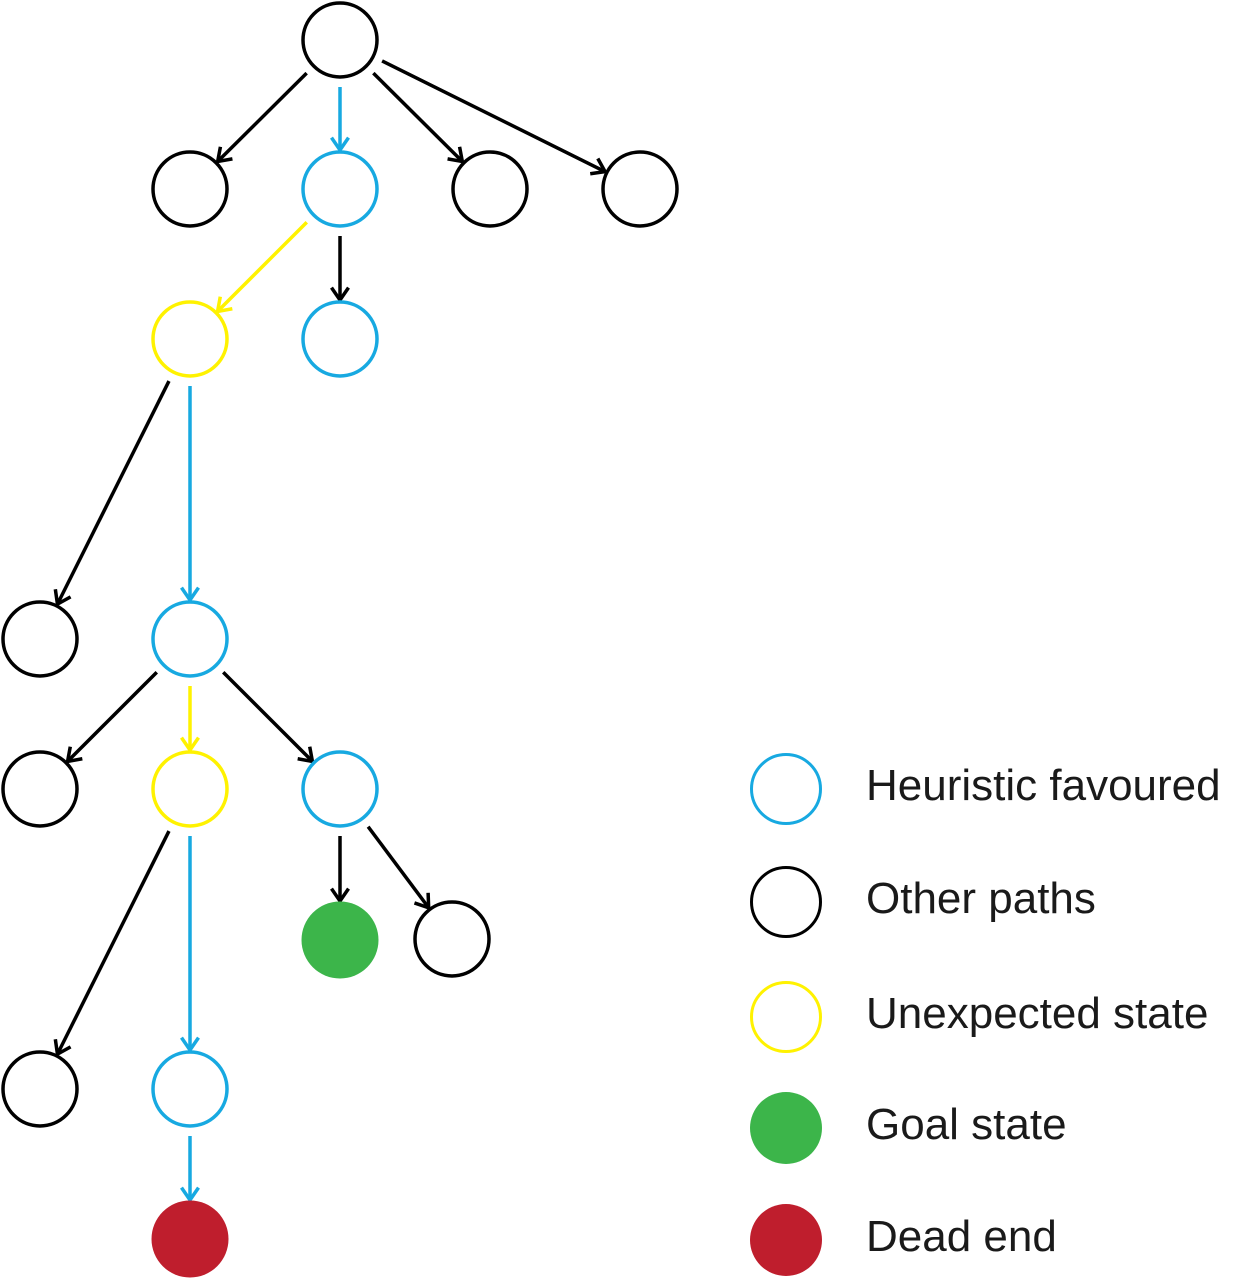 The image size is (1245, 1283). I want to click on legend-item-heuristic-favoured: Heuristic favoured, so click(996, 792).